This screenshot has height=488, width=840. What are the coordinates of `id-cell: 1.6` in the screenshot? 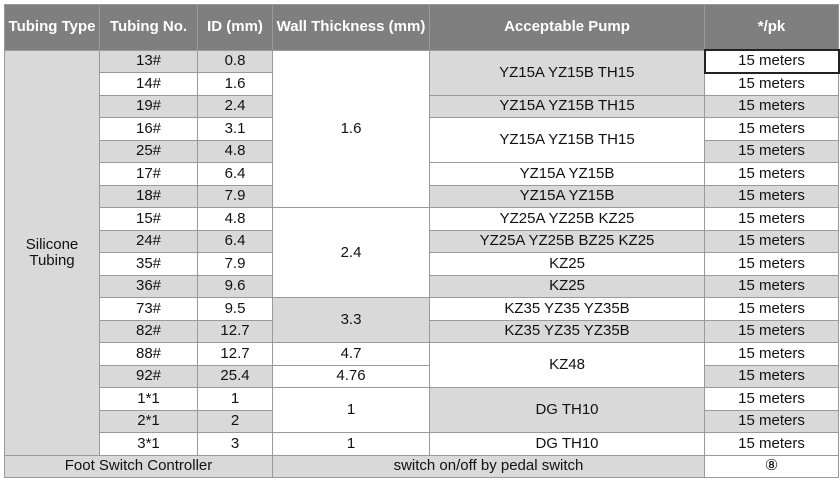 It's located at (235, 84).